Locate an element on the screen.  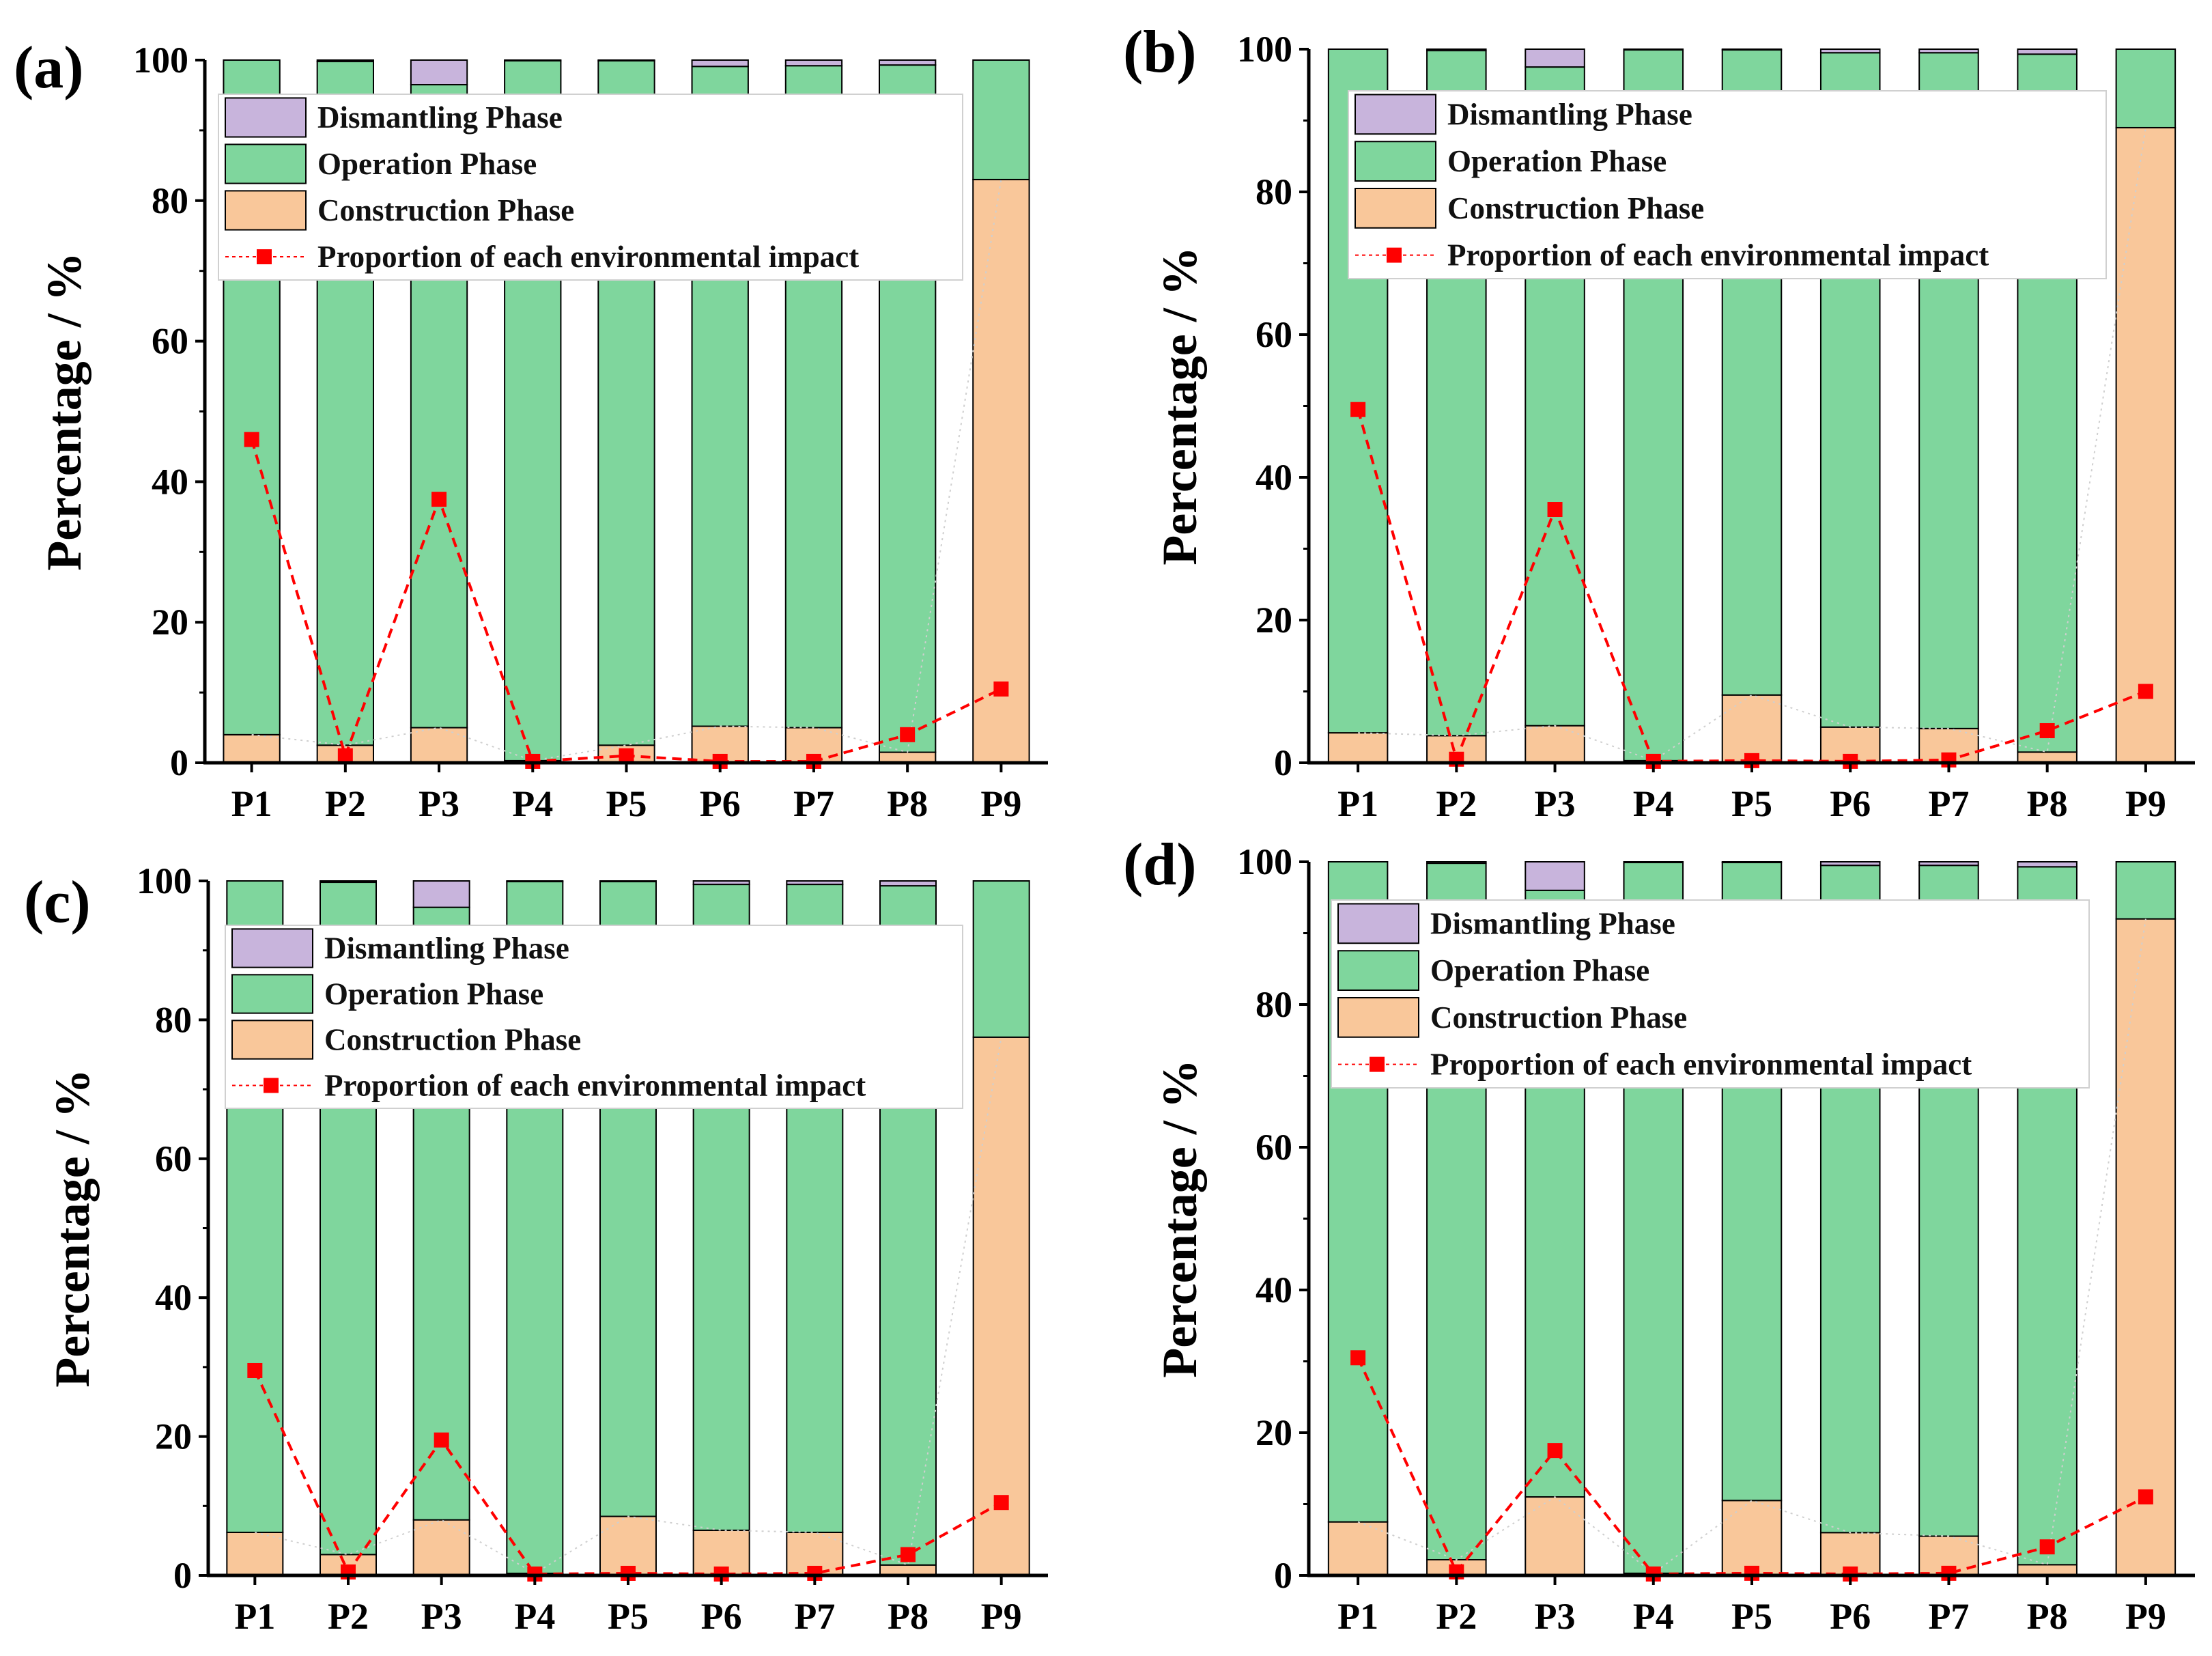
x-tick-label: P3 is located at coordinates (1555, 803).